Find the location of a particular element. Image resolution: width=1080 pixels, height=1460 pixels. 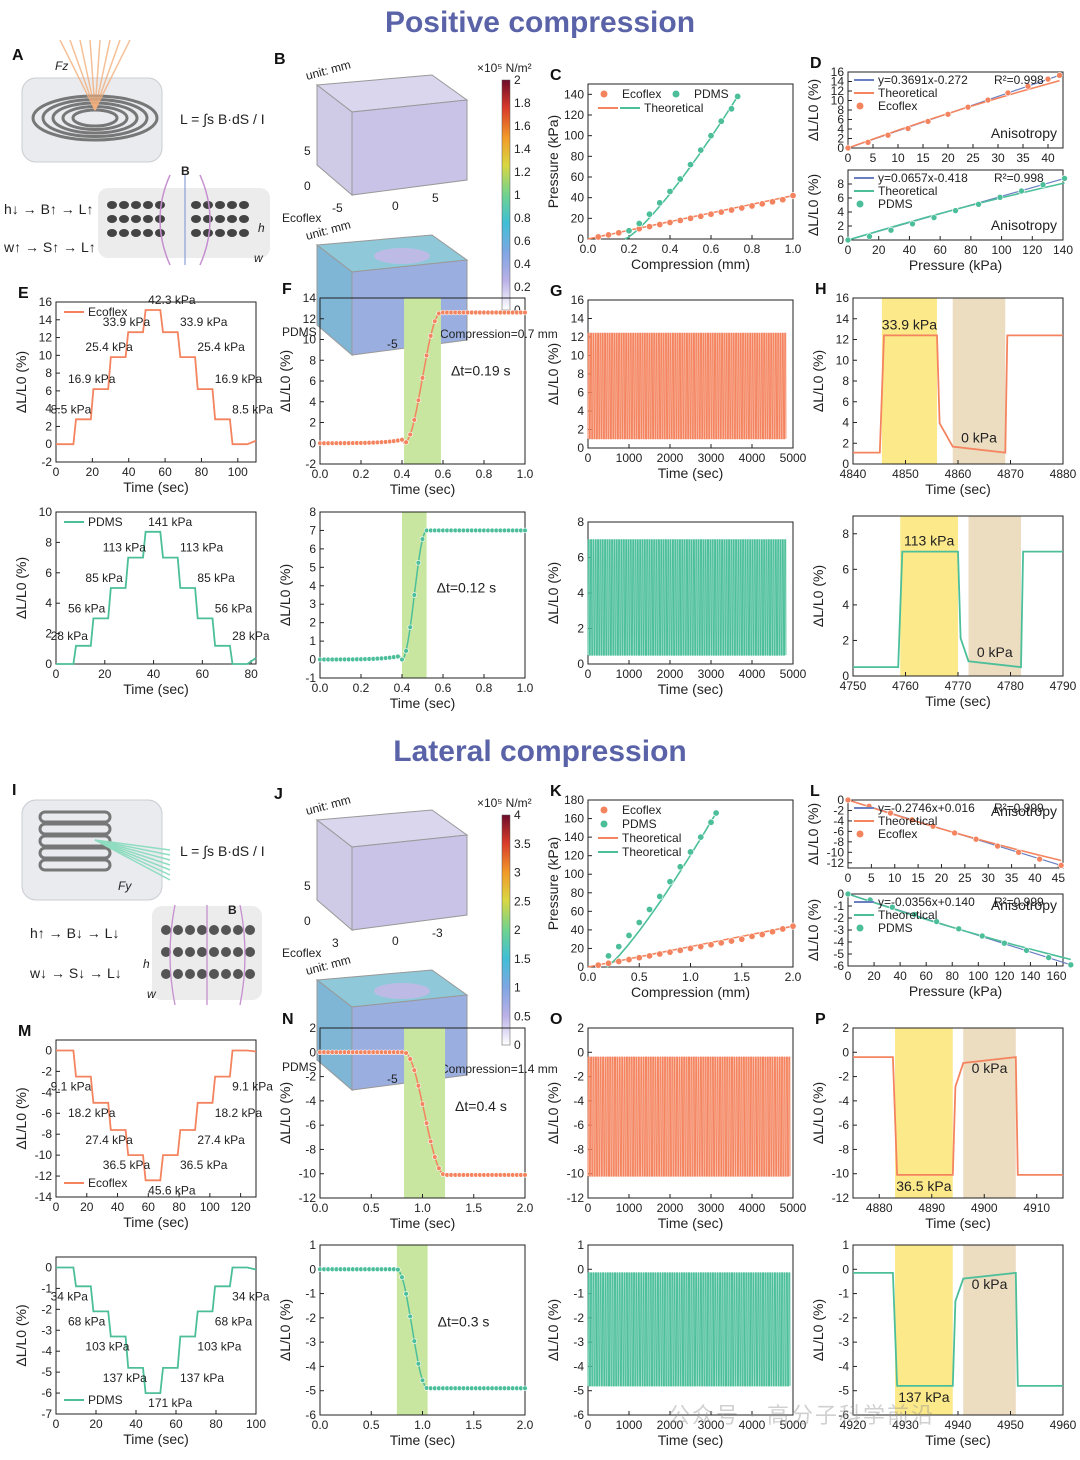

unloading-window is located at coordinates (989, 1330).